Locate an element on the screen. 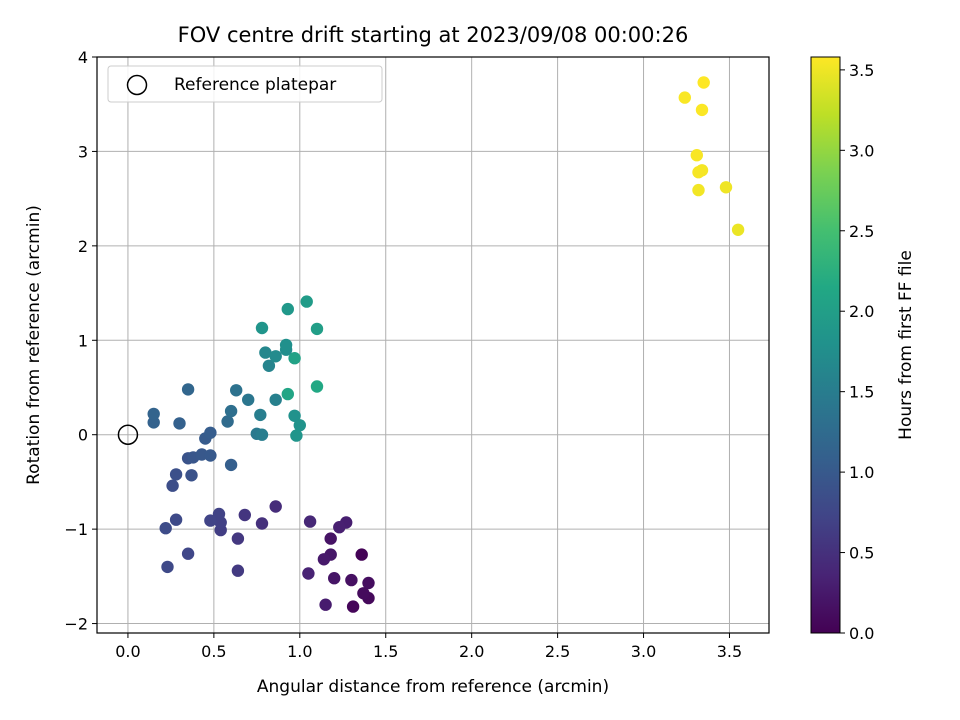  legend-box is located at coordinates (245, 84).